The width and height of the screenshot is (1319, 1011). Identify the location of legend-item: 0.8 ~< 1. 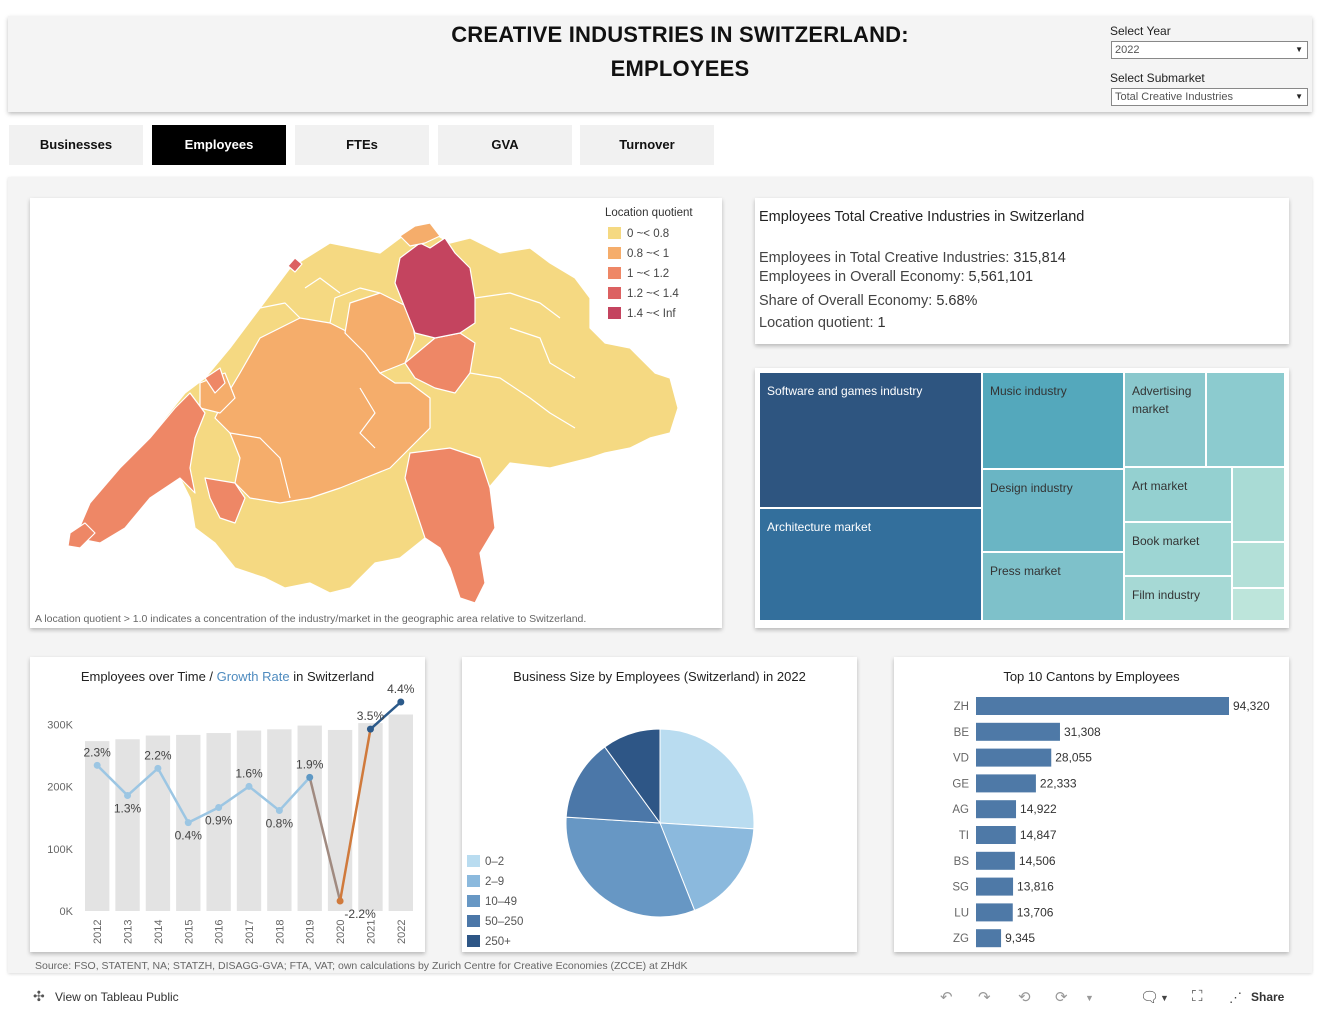
(638, 253).